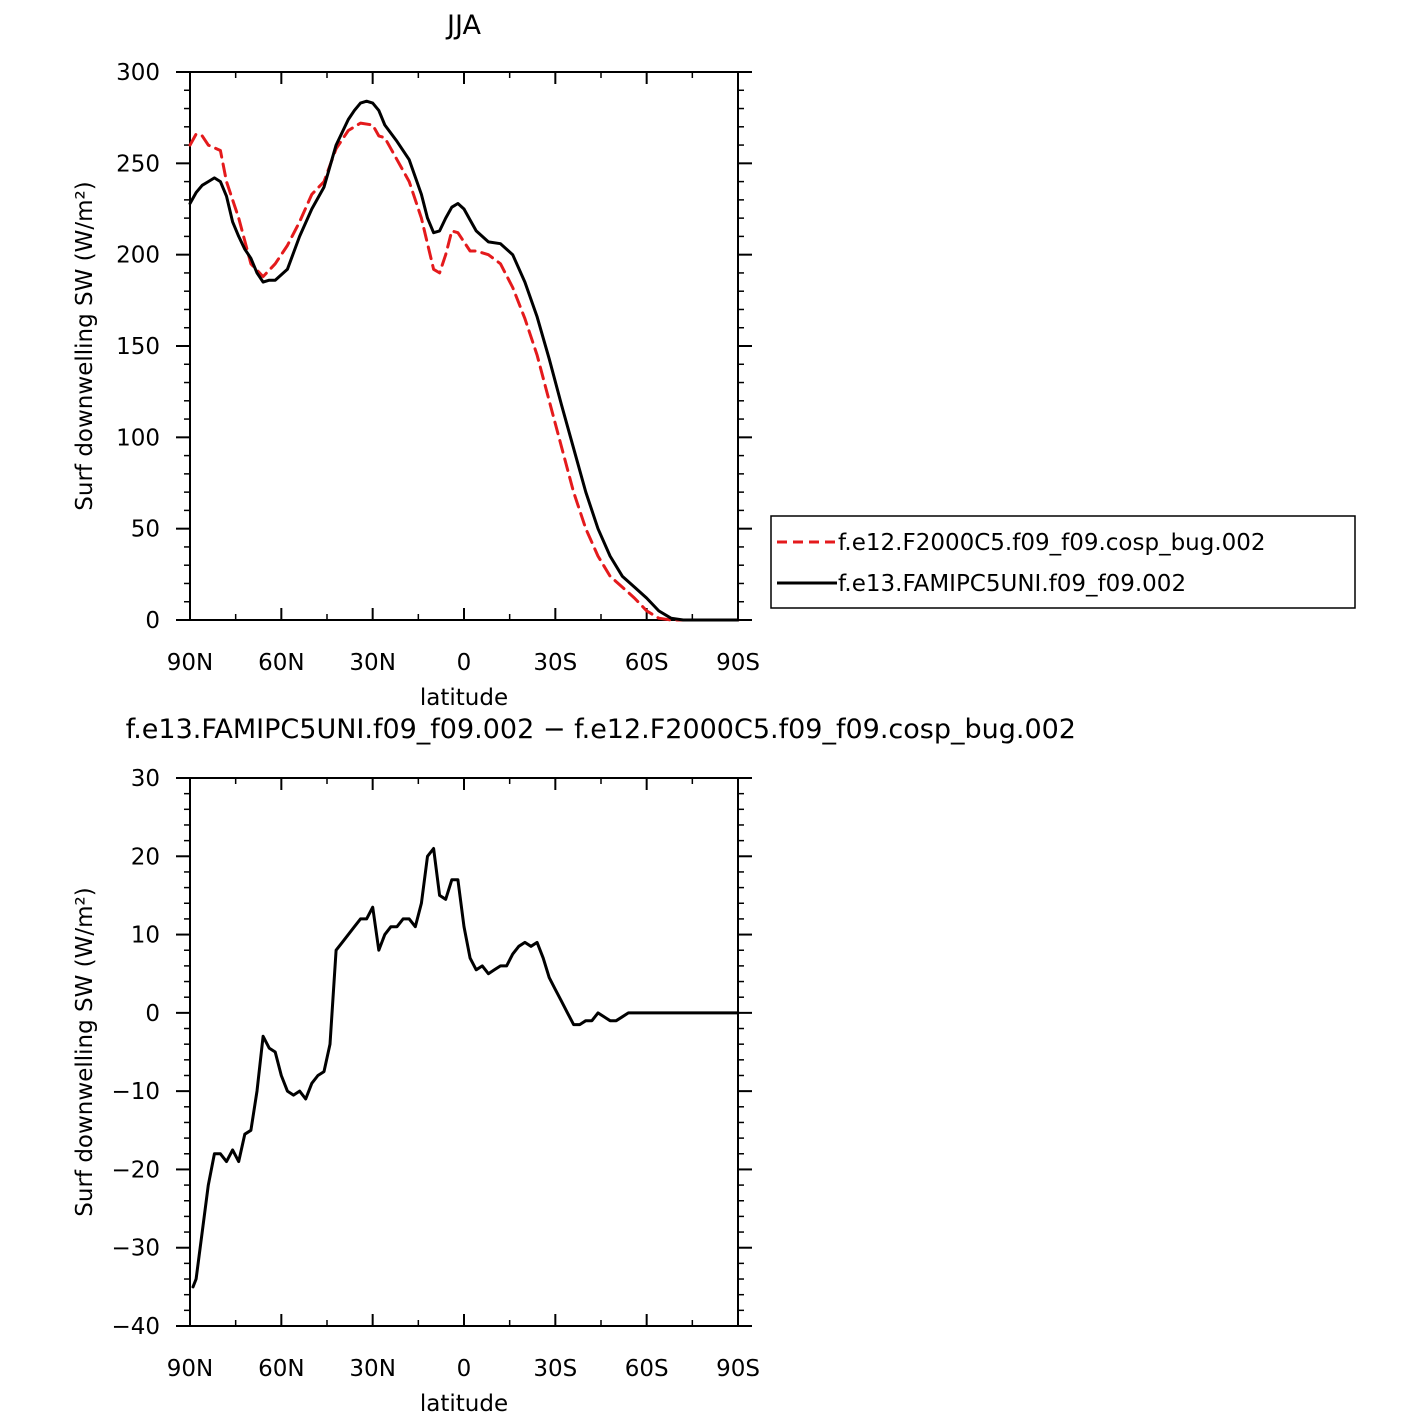  I want to click on legend-box, so click(1063, 562).